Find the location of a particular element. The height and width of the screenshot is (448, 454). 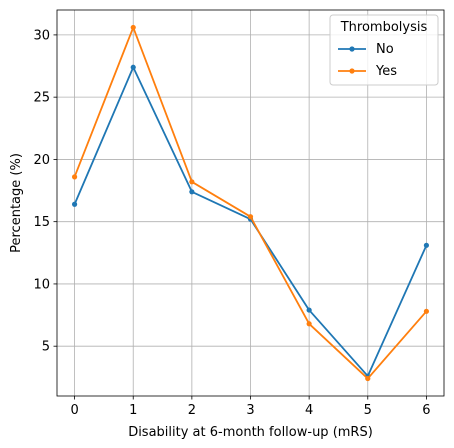

legend-label: Yes is located at coordinates (386, 71).